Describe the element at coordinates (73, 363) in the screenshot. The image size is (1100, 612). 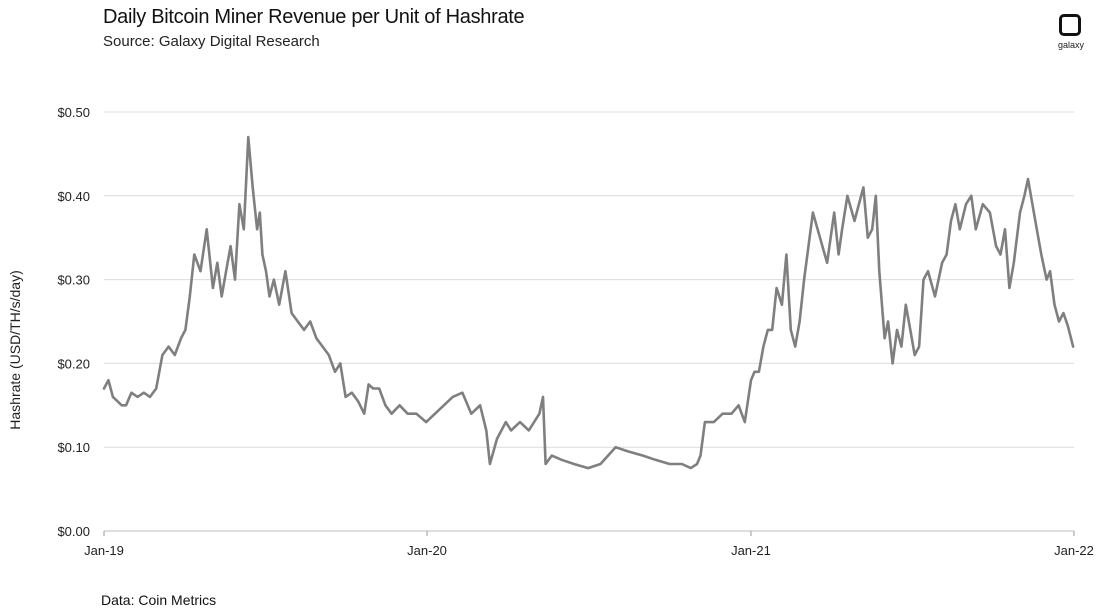
I see `y-tick-label: $0.20` at that location.